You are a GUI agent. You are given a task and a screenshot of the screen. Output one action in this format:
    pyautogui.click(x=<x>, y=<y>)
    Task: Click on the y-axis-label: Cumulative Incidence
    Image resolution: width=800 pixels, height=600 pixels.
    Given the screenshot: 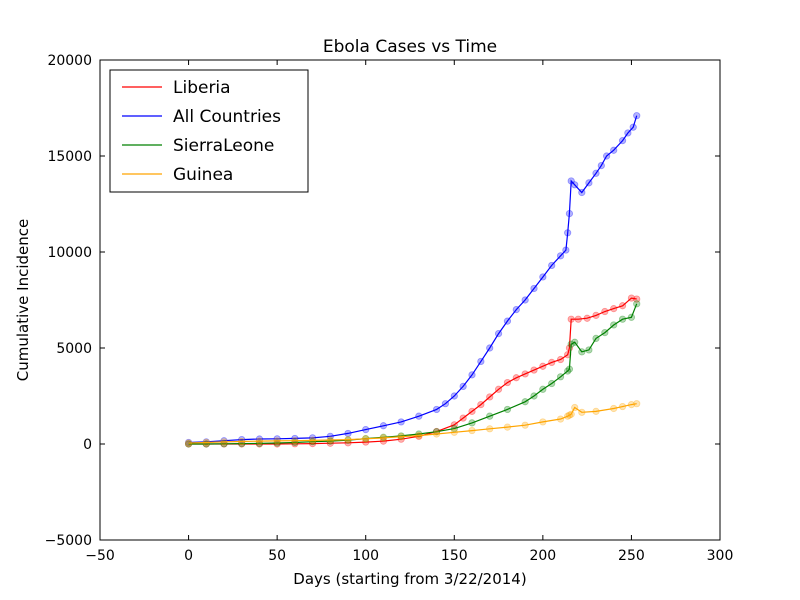 What is the action you would take?
    pyautogui.click(x=23, y=300)
    